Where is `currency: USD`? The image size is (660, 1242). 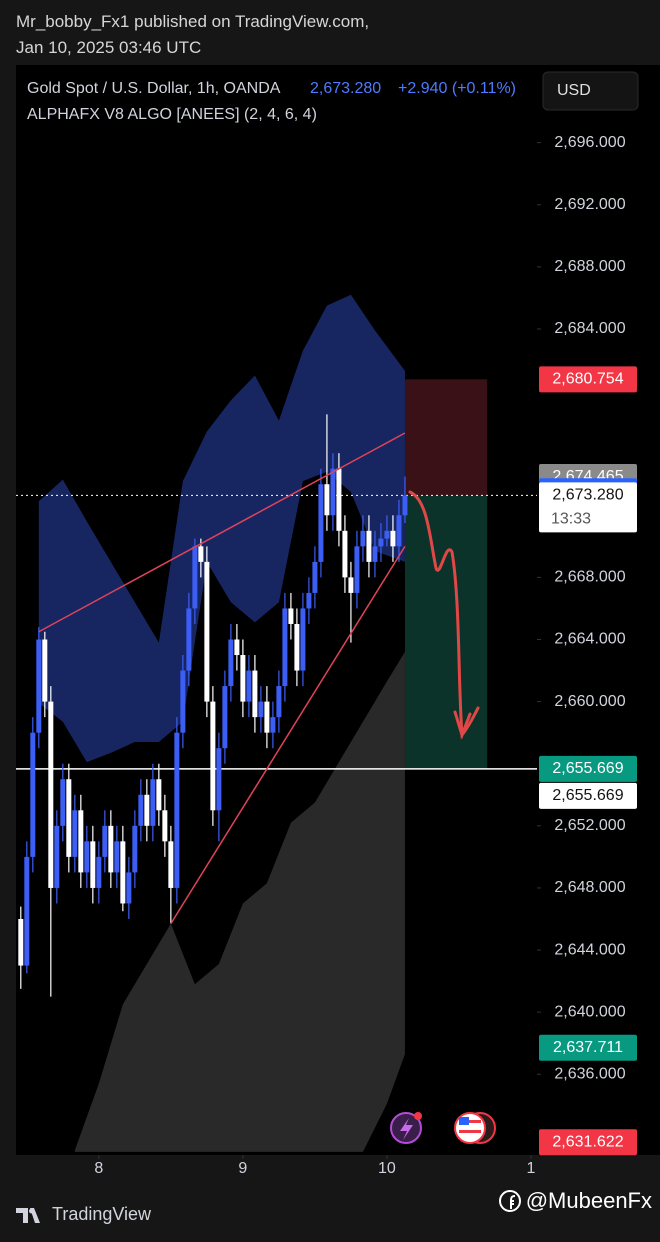 currency: USD is located at coordinates (574, 90).